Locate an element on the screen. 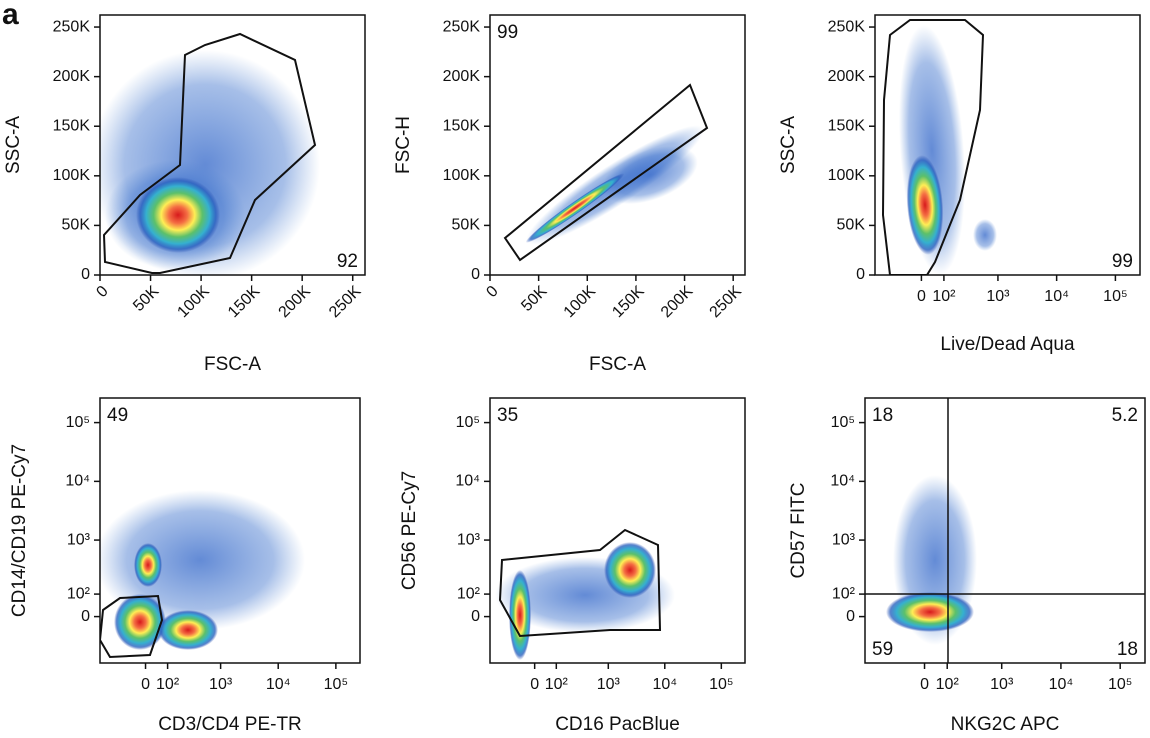  x-axis-label: CD3/CD4 PE-TR is located at coordinates (230, 724).